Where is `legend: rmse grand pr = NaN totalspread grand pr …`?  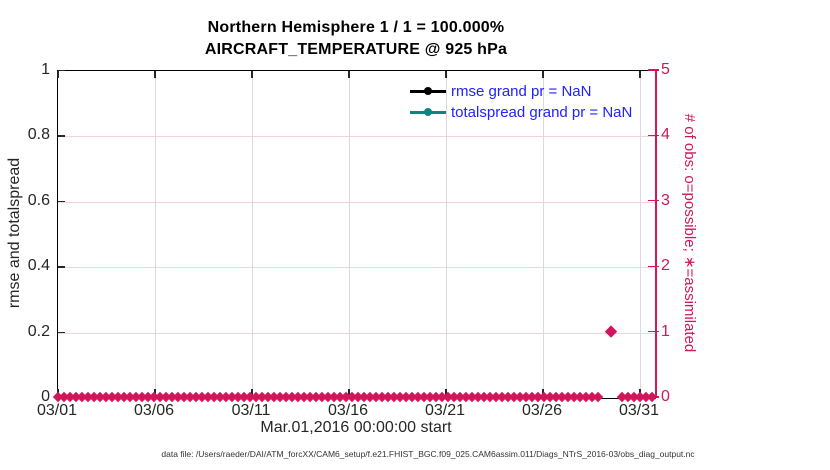
legend: rmse grand pr = NaN totalspread grand pr … is located at coordinates (521, 102).